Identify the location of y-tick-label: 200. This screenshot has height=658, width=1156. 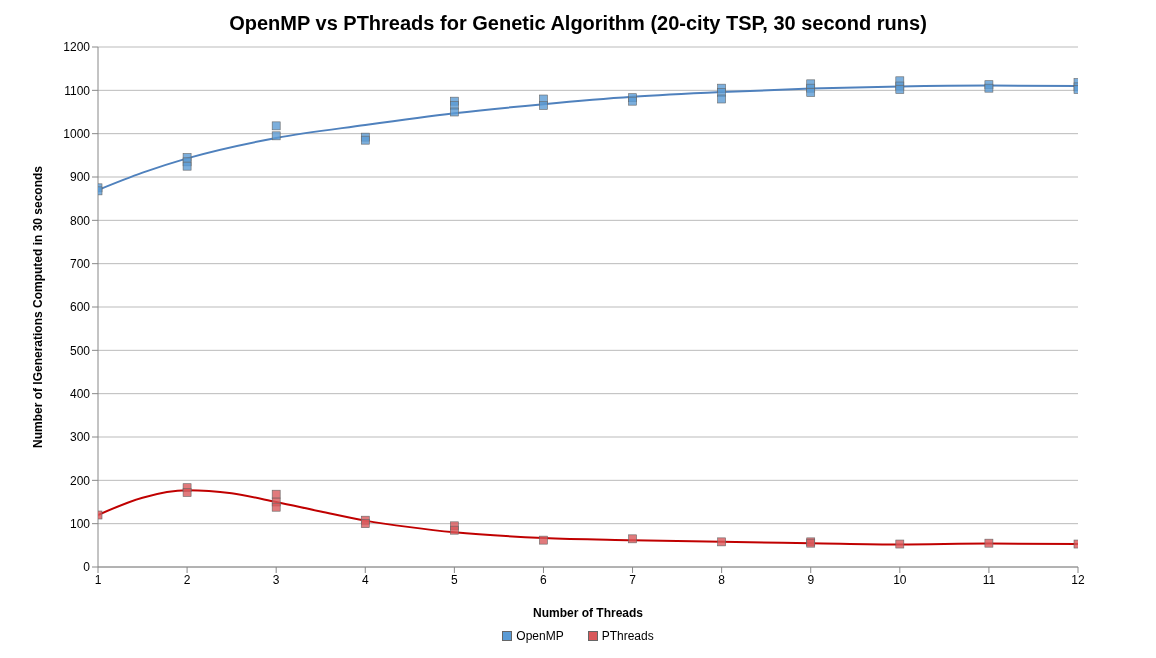
(80, 480).